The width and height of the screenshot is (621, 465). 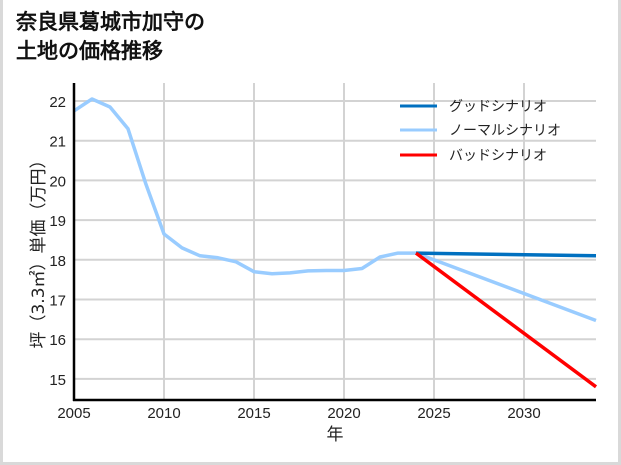 I want to click on series-line-good, so click(x=506, y=254).